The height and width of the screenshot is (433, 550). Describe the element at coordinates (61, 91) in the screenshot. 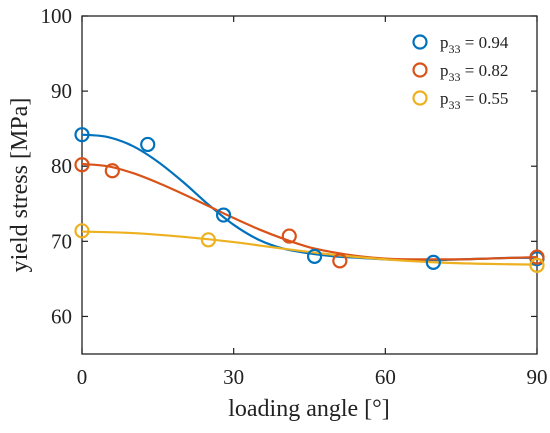

I see `y-tick-label: 90` at that location.